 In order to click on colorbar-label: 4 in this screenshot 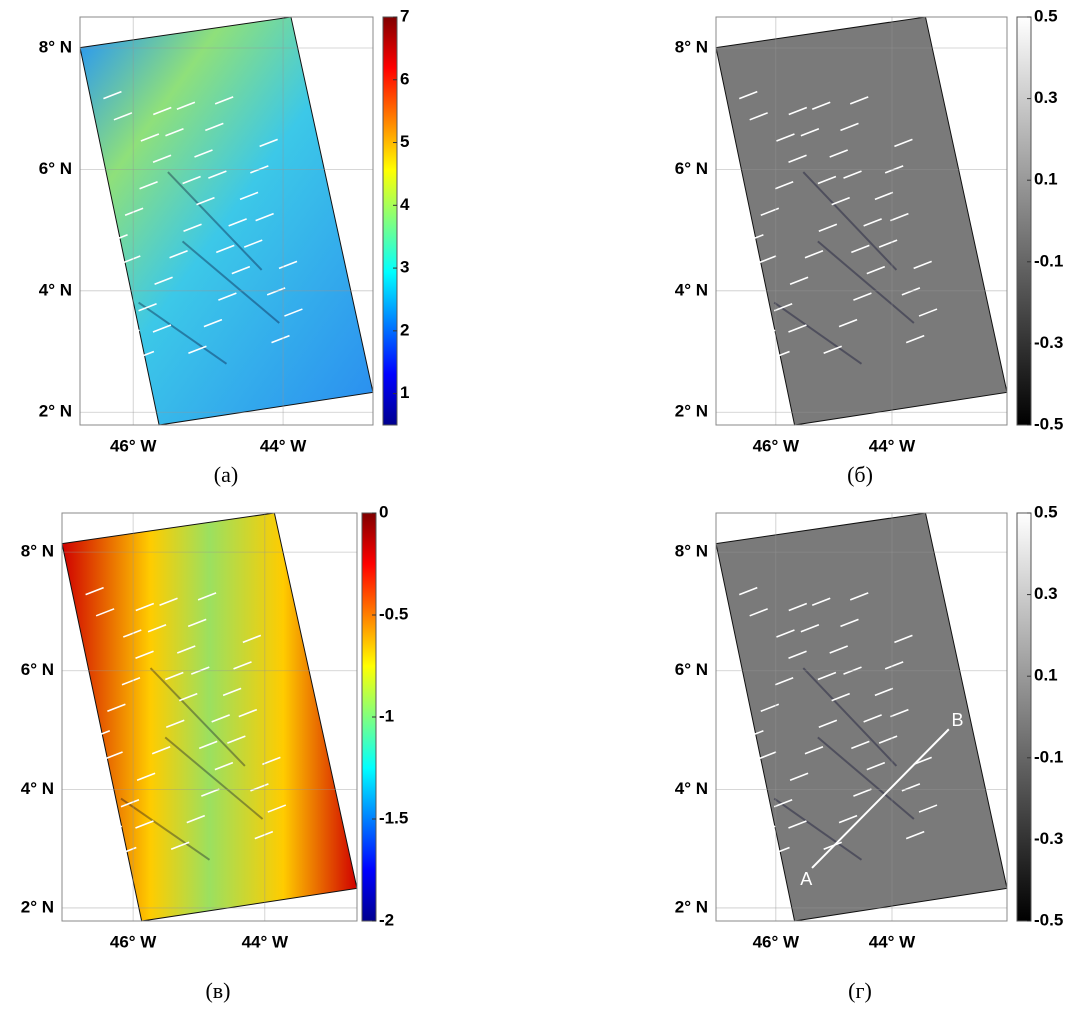, I will do `click(405, 204)`.